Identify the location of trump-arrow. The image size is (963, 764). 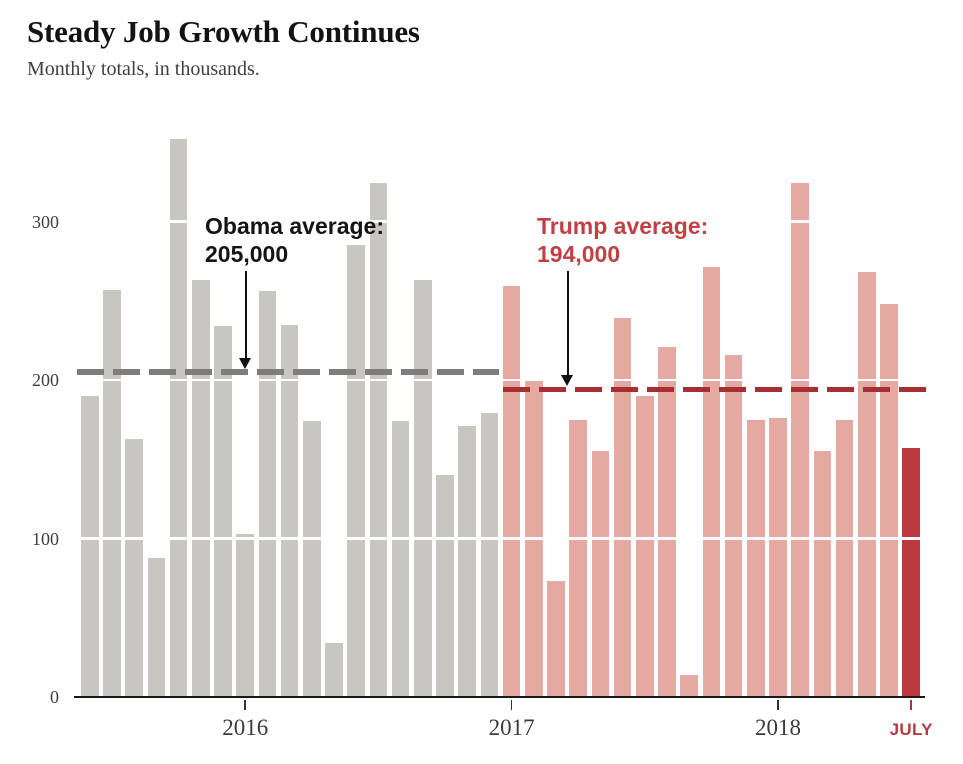
(568, 324).